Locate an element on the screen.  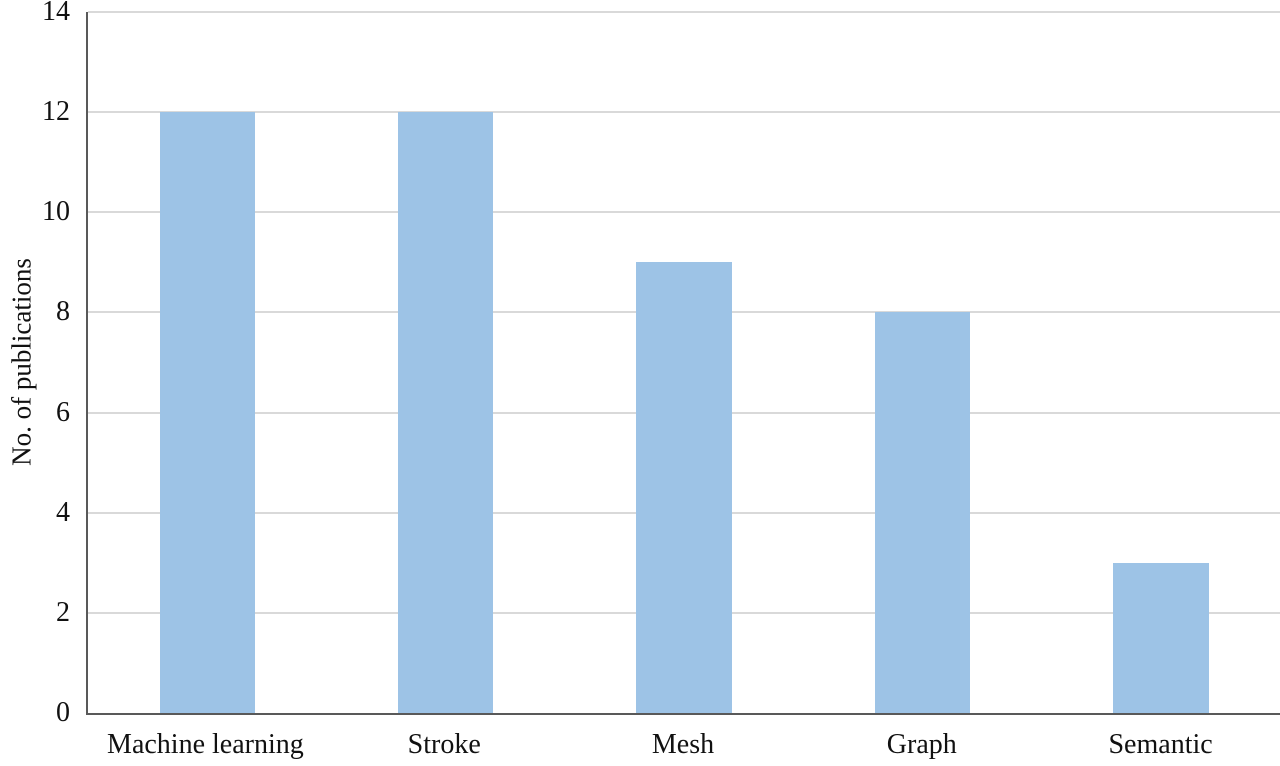
y-tick-label: 12 is located at coordinates (56, 112).